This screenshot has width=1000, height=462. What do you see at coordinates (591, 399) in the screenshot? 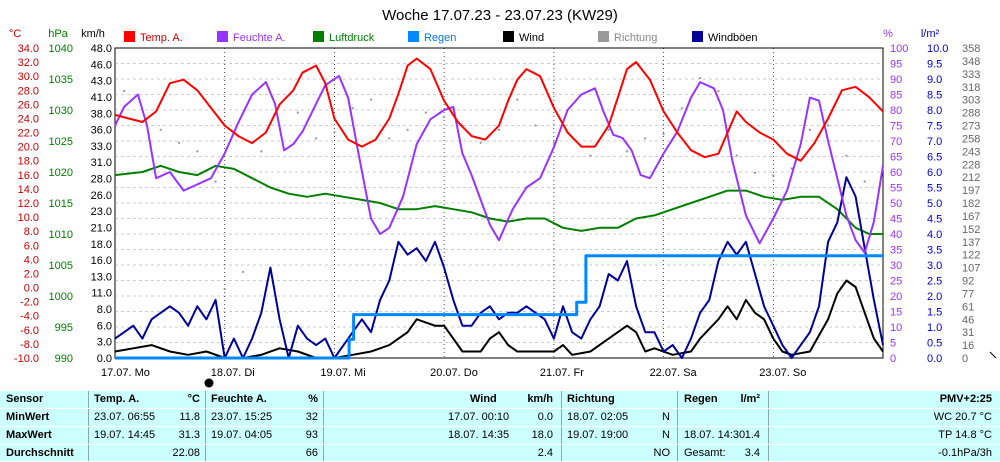
I see `direction-header: Richtung` at bounding box center [591, 399].